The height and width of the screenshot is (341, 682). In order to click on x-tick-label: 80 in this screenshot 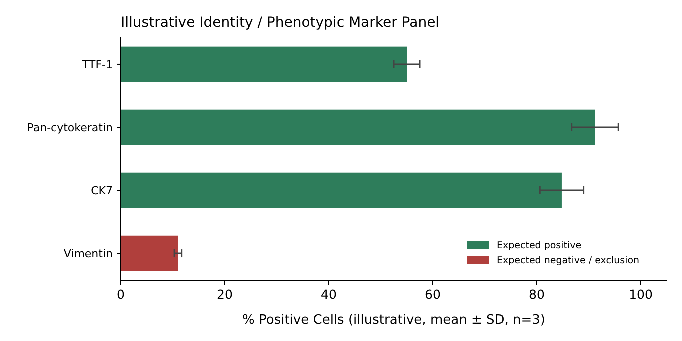, I will do `click(537, 294)`.